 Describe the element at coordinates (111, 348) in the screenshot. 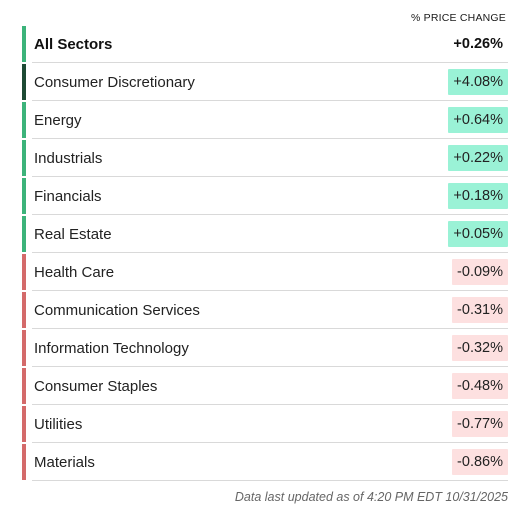

I see `sector-name: Information Technology` at that location.